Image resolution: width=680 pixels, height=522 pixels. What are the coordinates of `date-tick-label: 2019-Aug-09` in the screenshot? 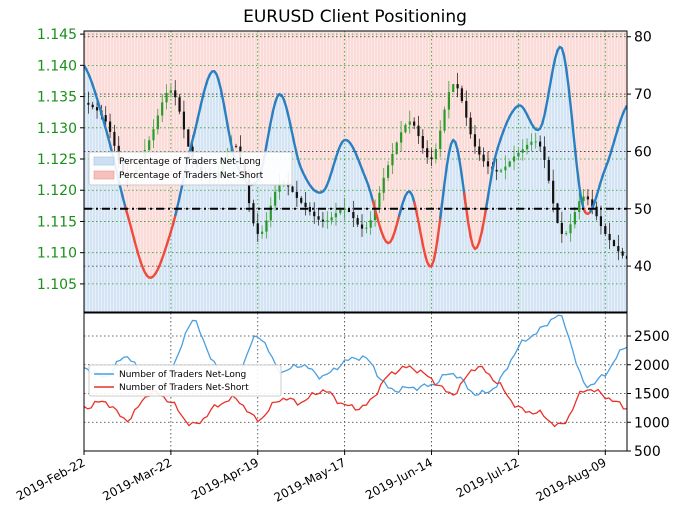 It's located at (571, 479).